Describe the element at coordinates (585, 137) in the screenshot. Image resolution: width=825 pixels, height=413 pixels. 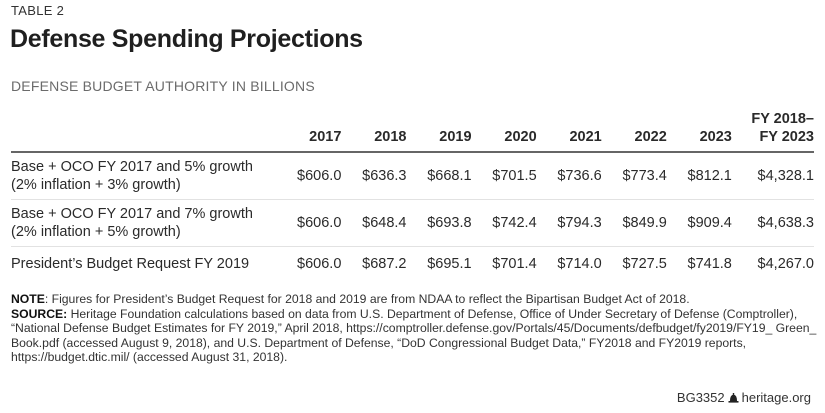
I see `column-header: 2021` at that location.